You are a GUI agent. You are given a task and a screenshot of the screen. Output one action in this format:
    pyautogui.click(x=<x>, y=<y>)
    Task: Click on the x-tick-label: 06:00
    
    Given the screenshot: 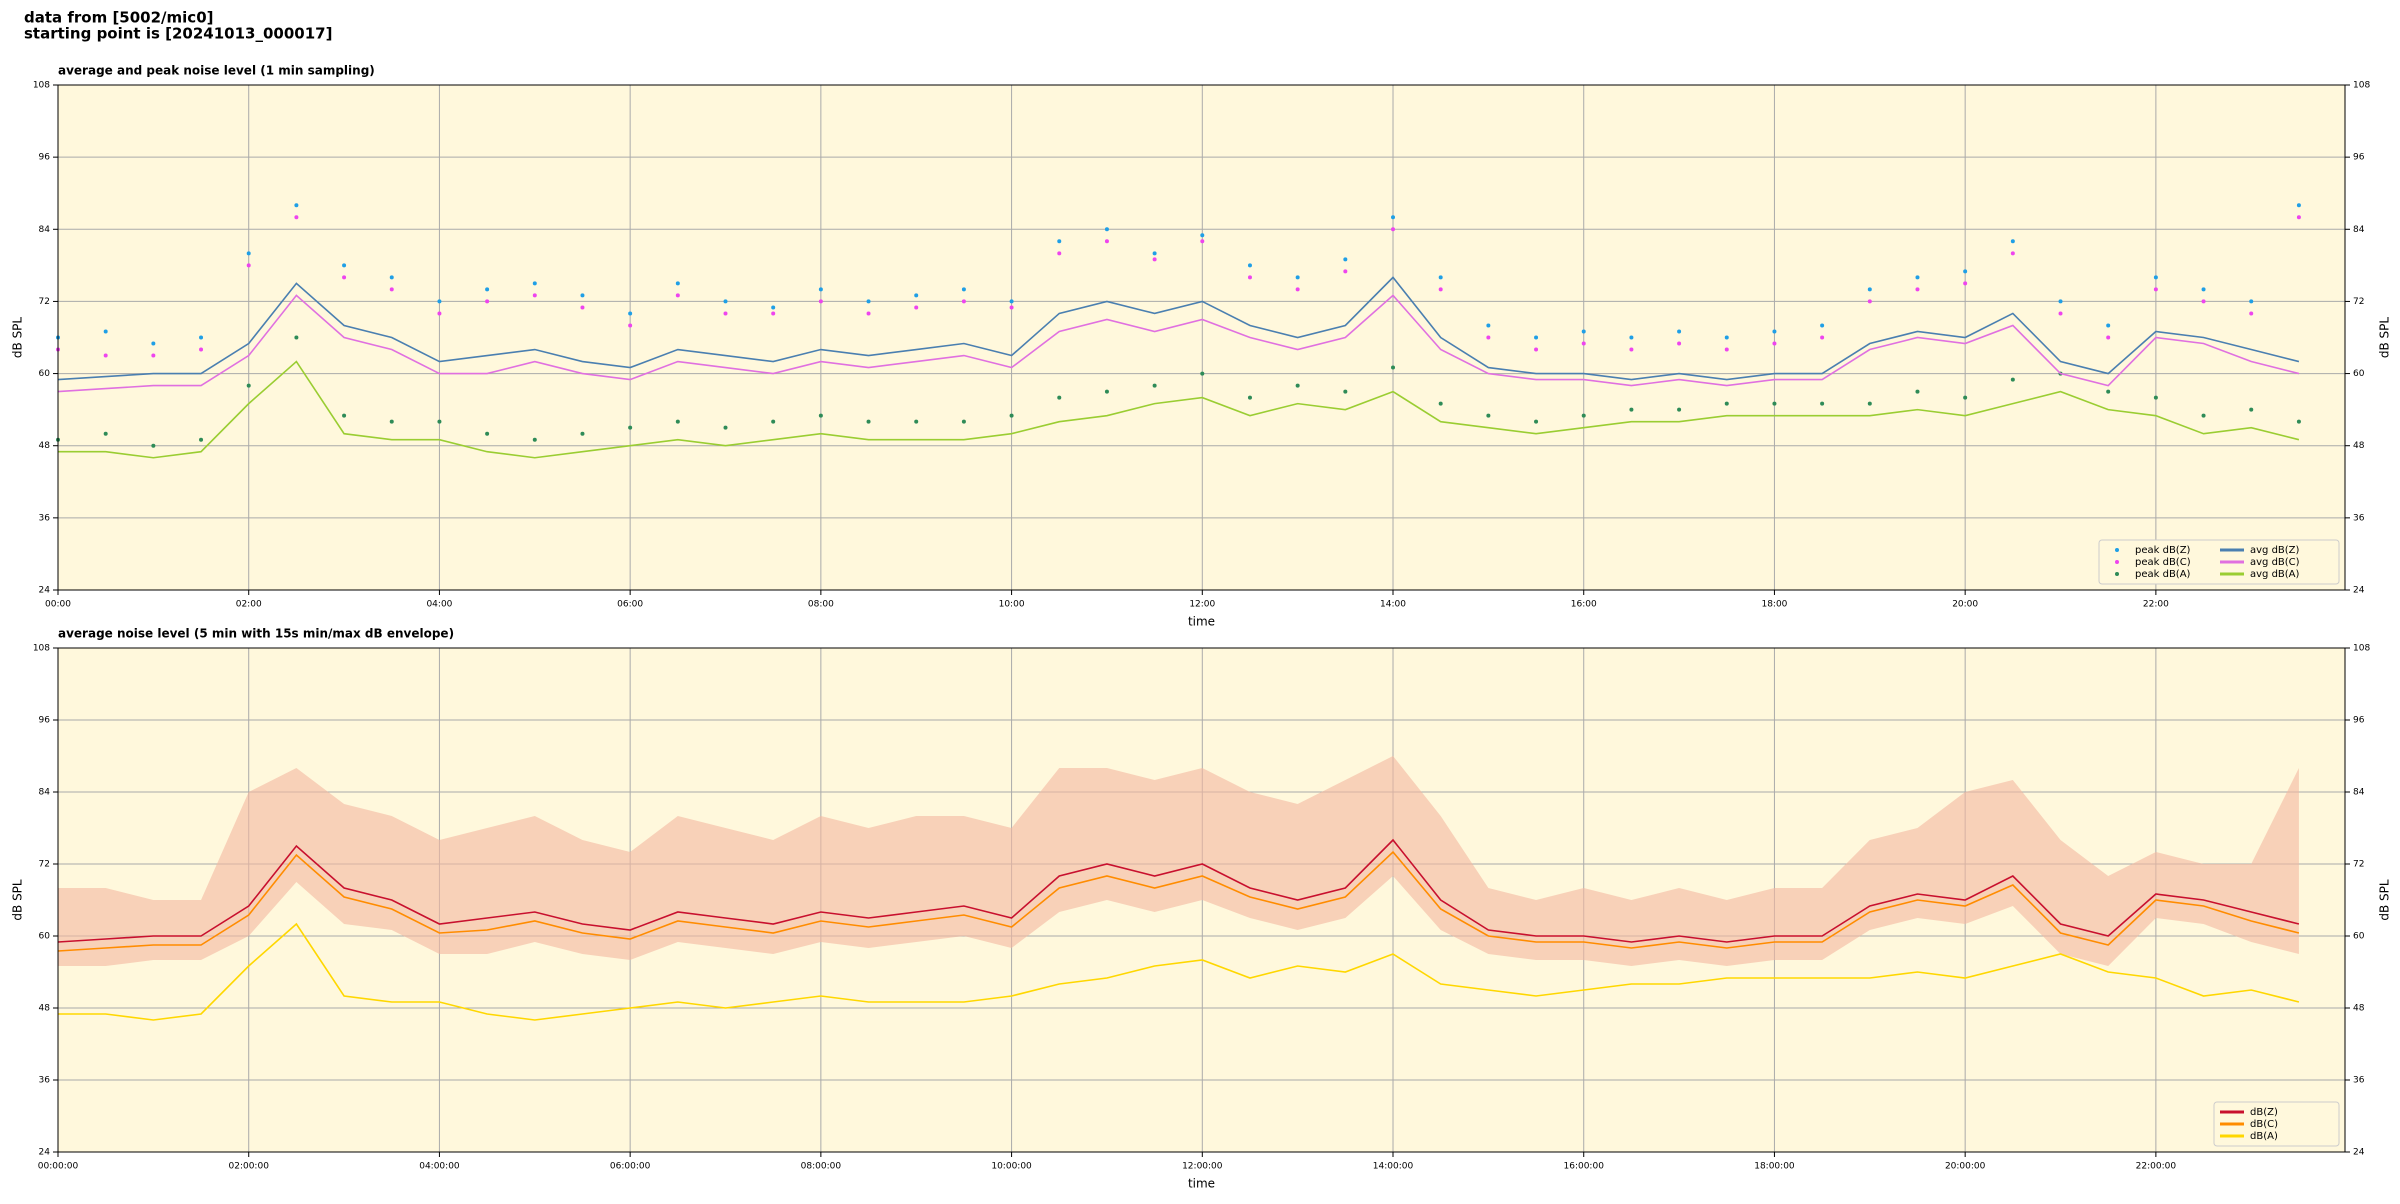 What is the action you would take?
    pyautogui.click(x=630, y=605)
    